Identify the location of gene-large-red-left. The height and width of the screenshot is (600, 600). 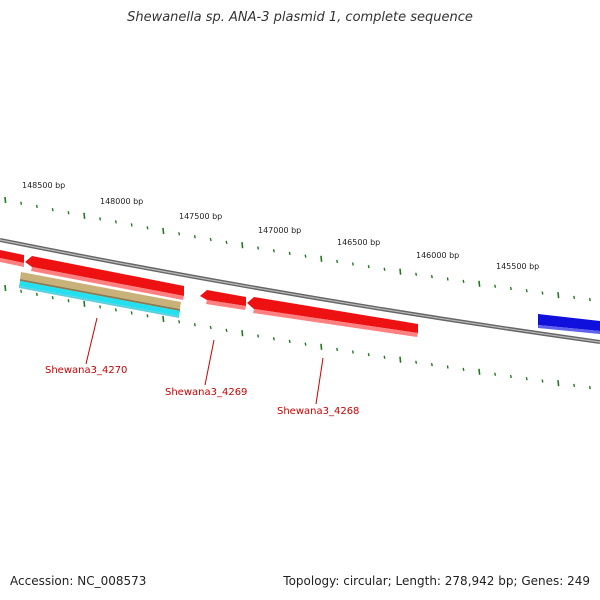
(104, 278).